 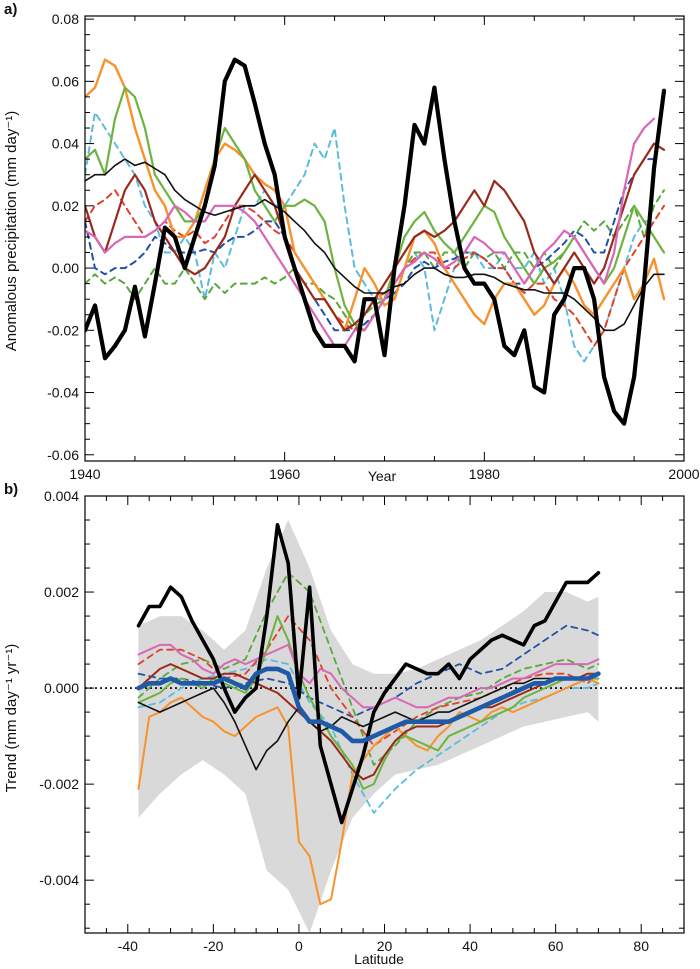 I want to click on y-tick-label: 0.08, so click(x=65, y=19).